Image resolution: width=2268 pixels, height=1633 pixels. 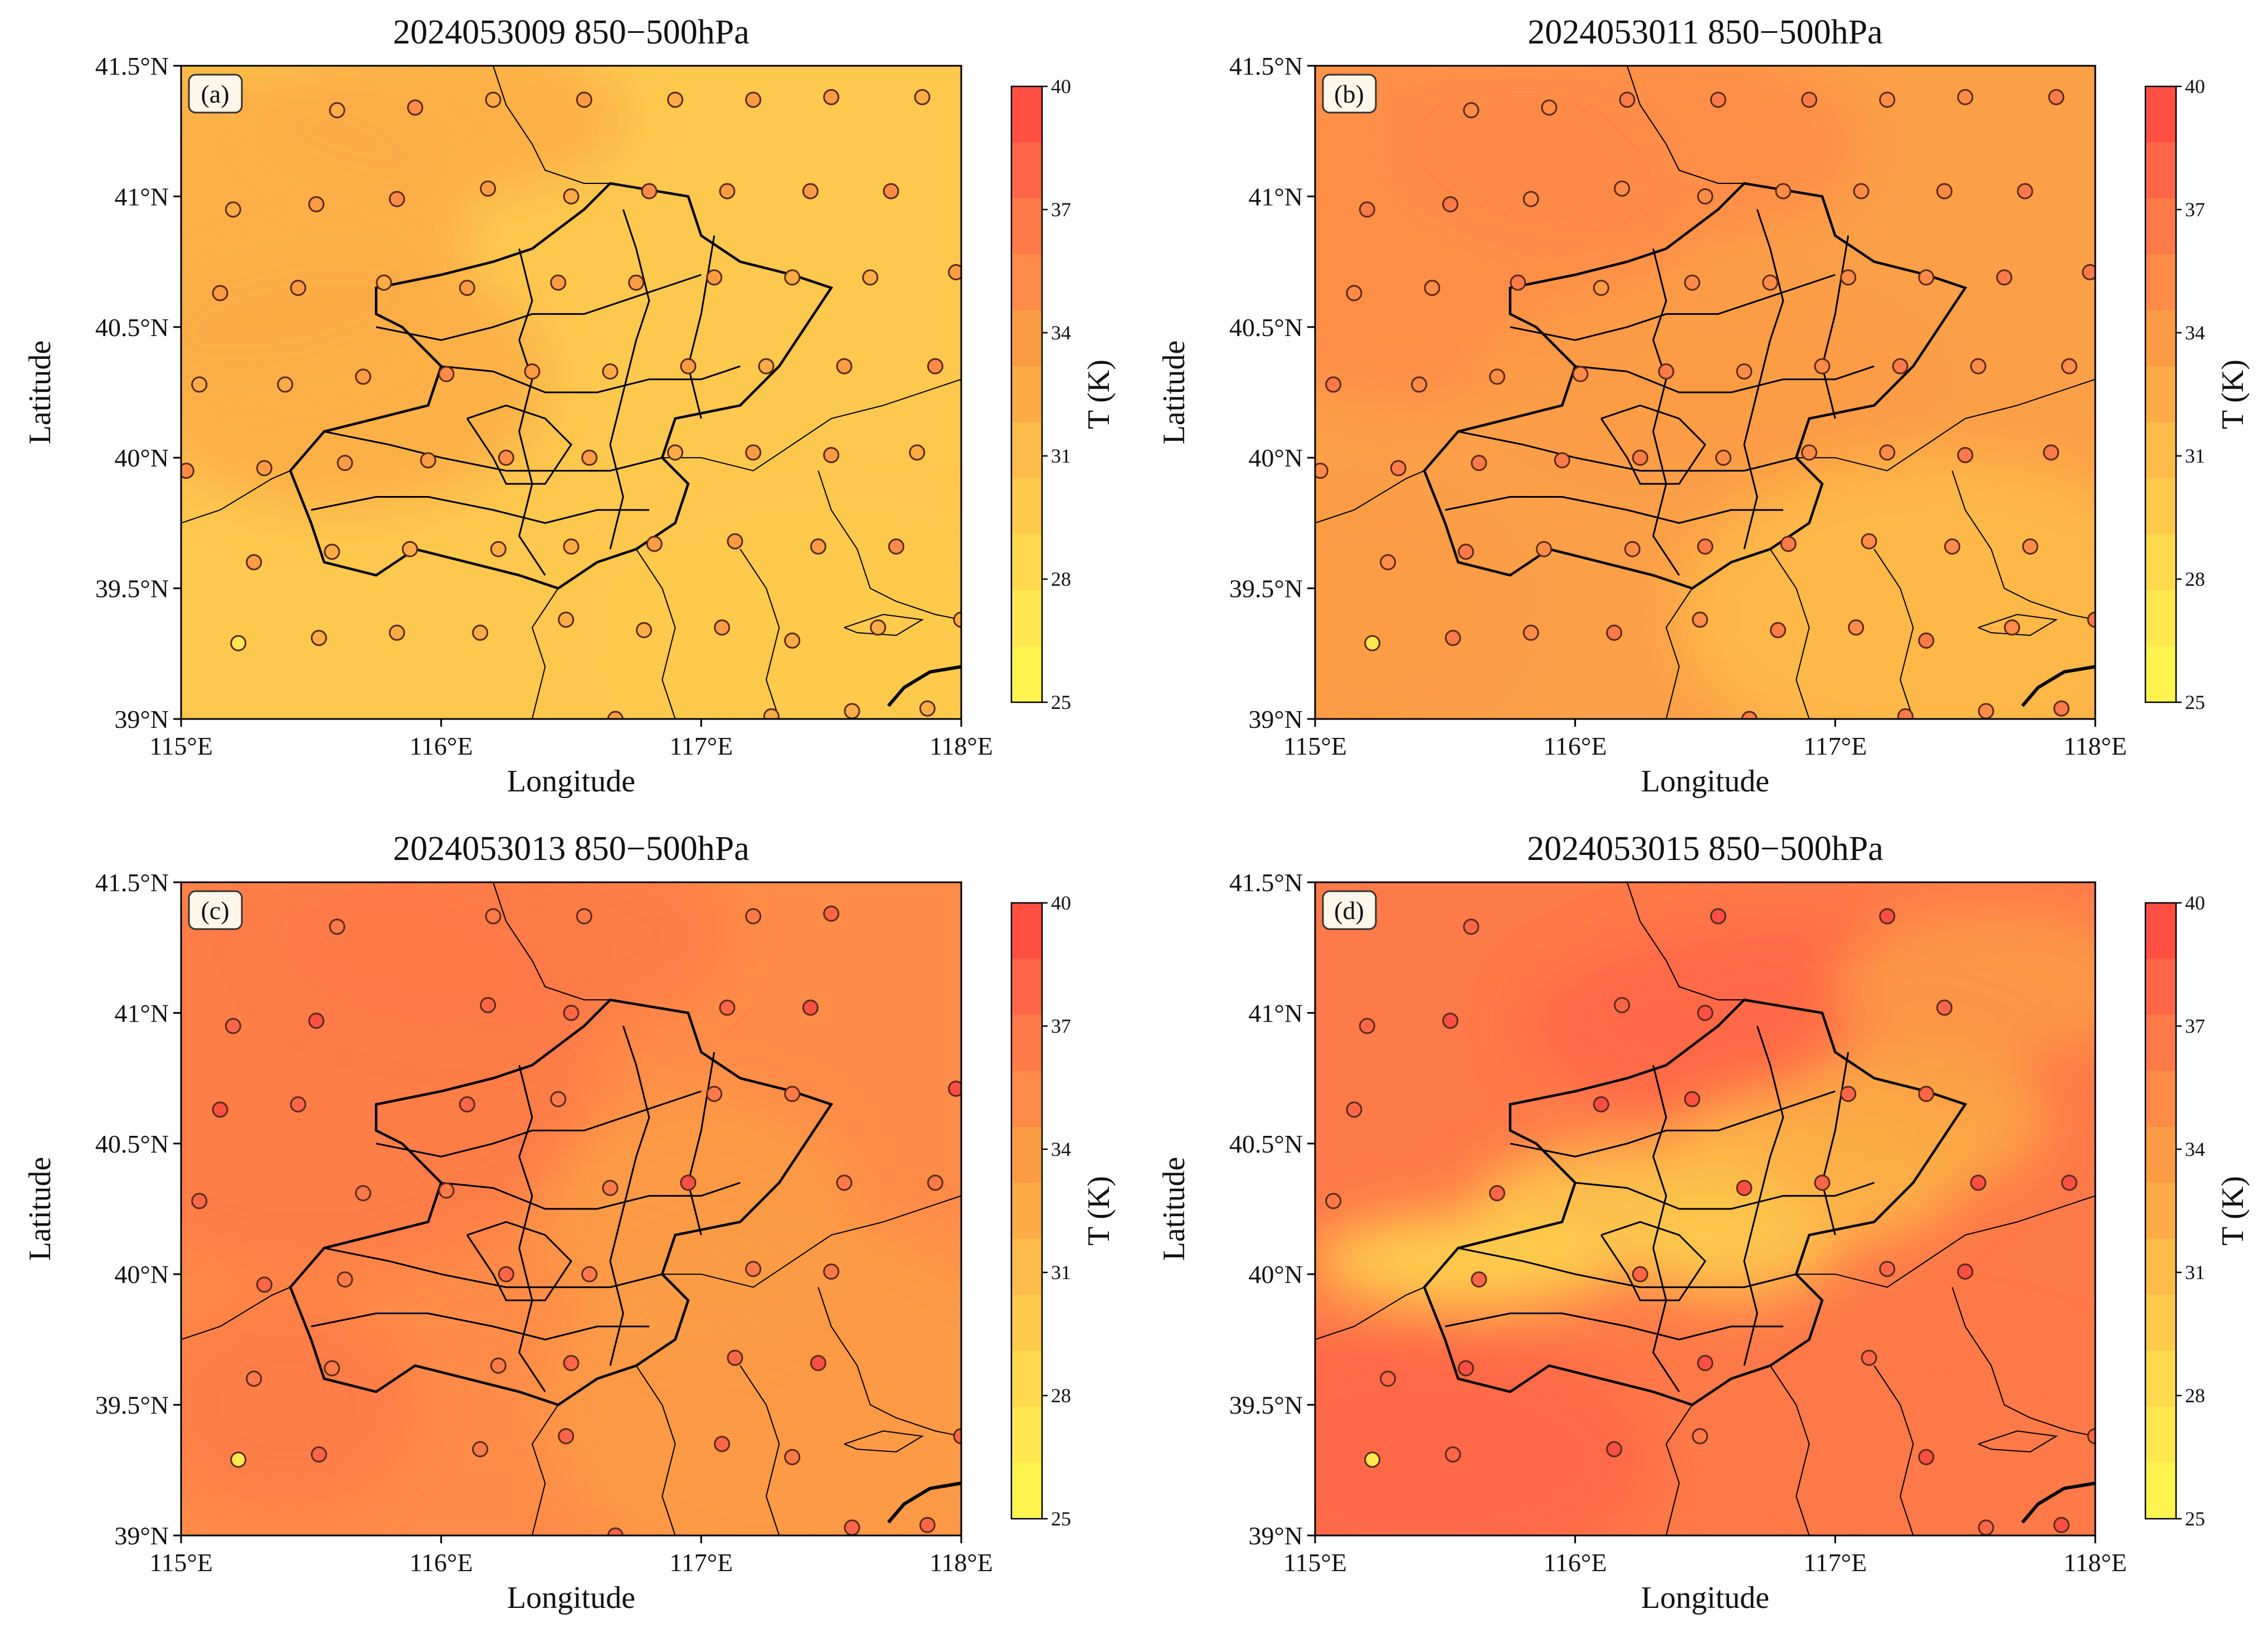 I want to click on stations, so click(x=571, y=404).